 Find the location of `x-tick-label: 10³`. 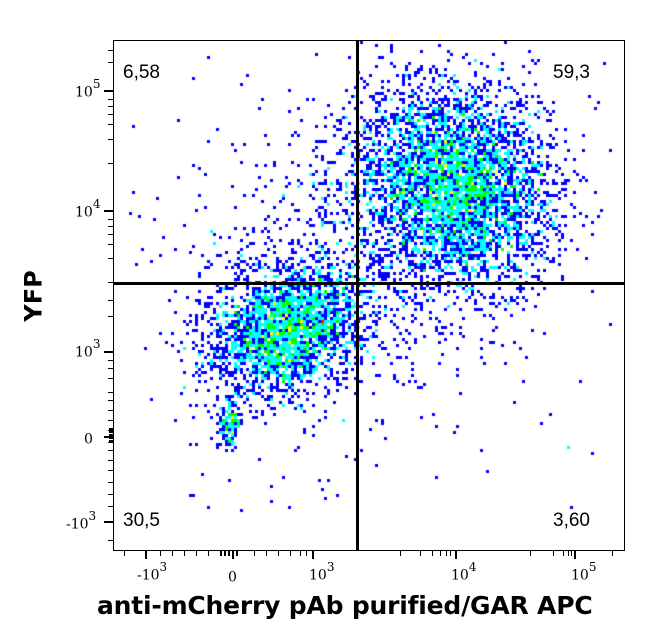

x-tick-label: 10³ is located at coordinates (322, 572).